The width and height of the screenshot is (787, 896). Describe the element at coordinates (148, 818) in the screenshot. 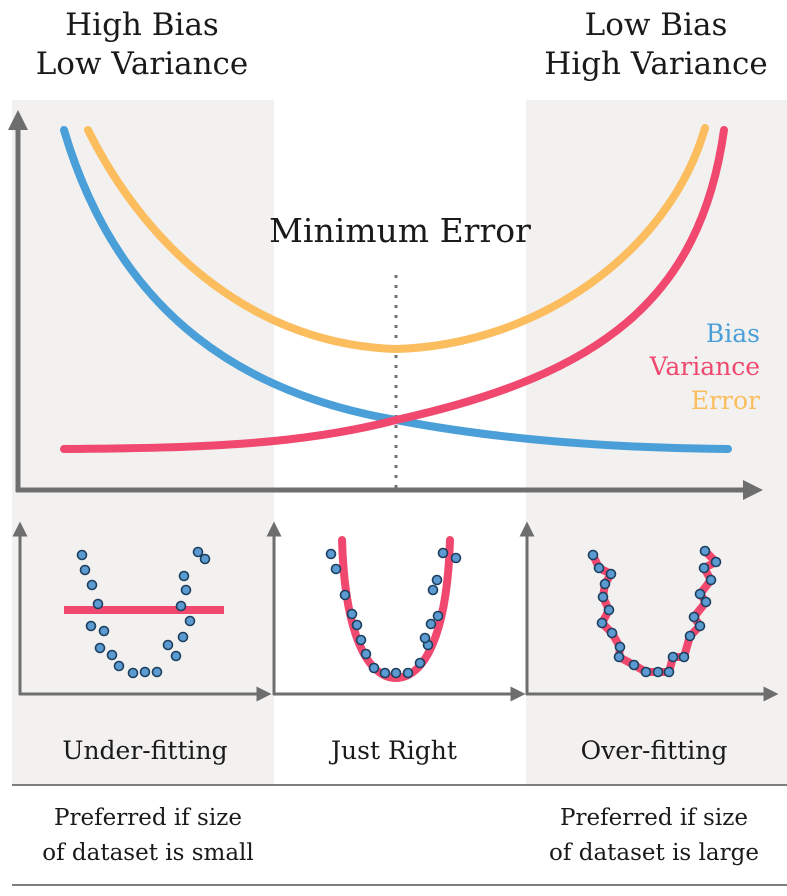

I see `note-small-line1: Preferred if size` at that location.